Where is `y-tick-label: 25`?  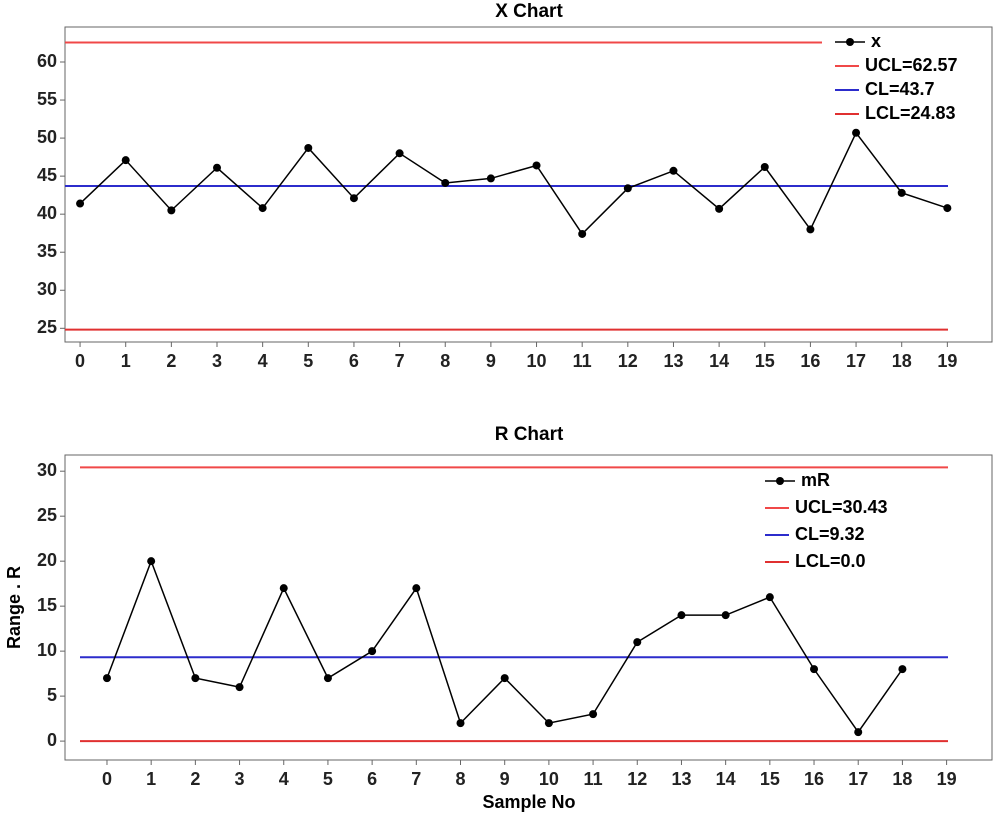 y-tick-label: 25 is located at coordinates (47, 327).